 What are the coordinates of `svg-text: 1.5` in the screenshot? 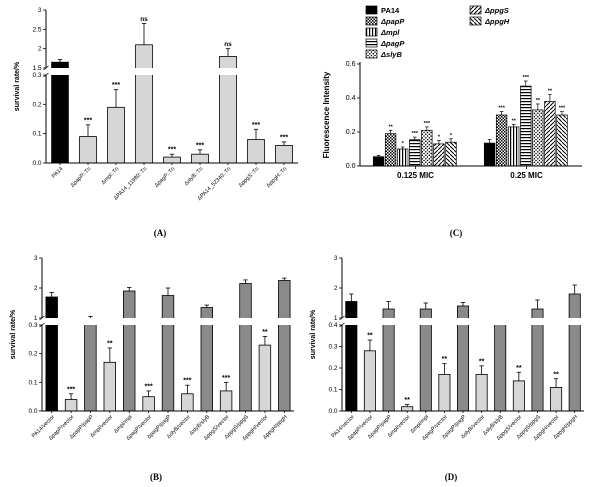 It's located at (36, 68).